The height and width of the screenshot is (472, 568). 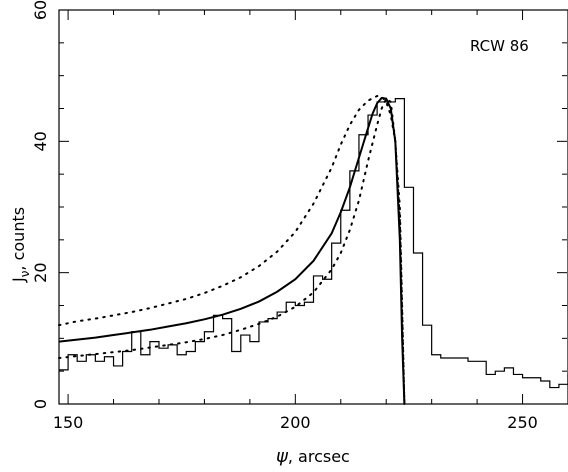 I want to click on y-tick-label: 20, so click(x=40, y=272).